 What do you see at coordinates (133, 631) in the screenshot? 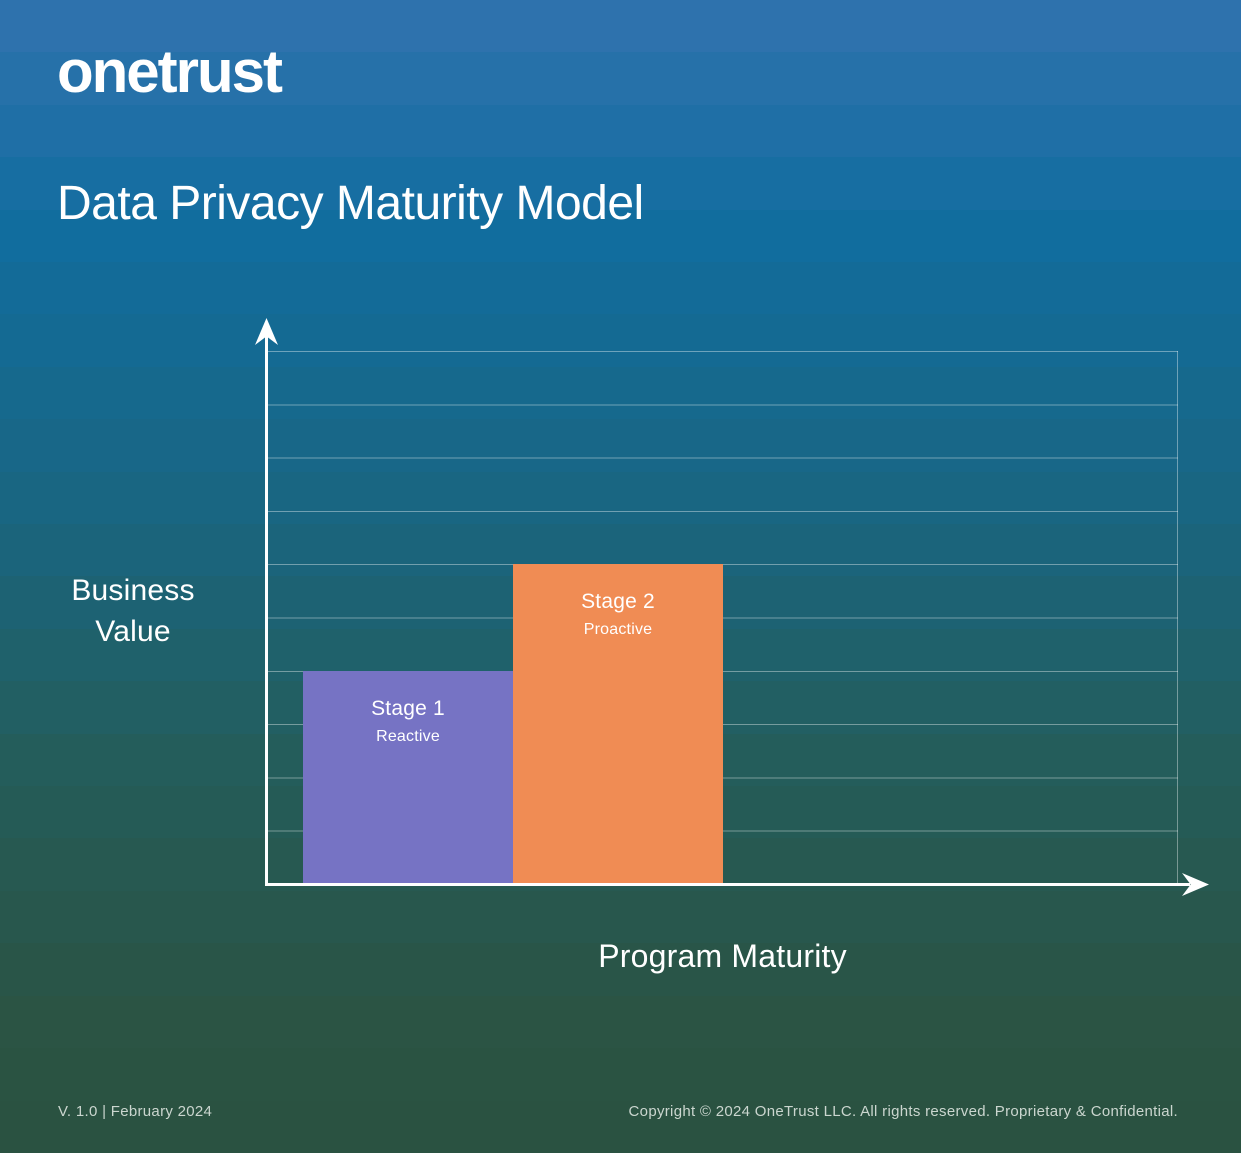
I see `y-axis-label-line2: Value` at bounding box center [133, 631].